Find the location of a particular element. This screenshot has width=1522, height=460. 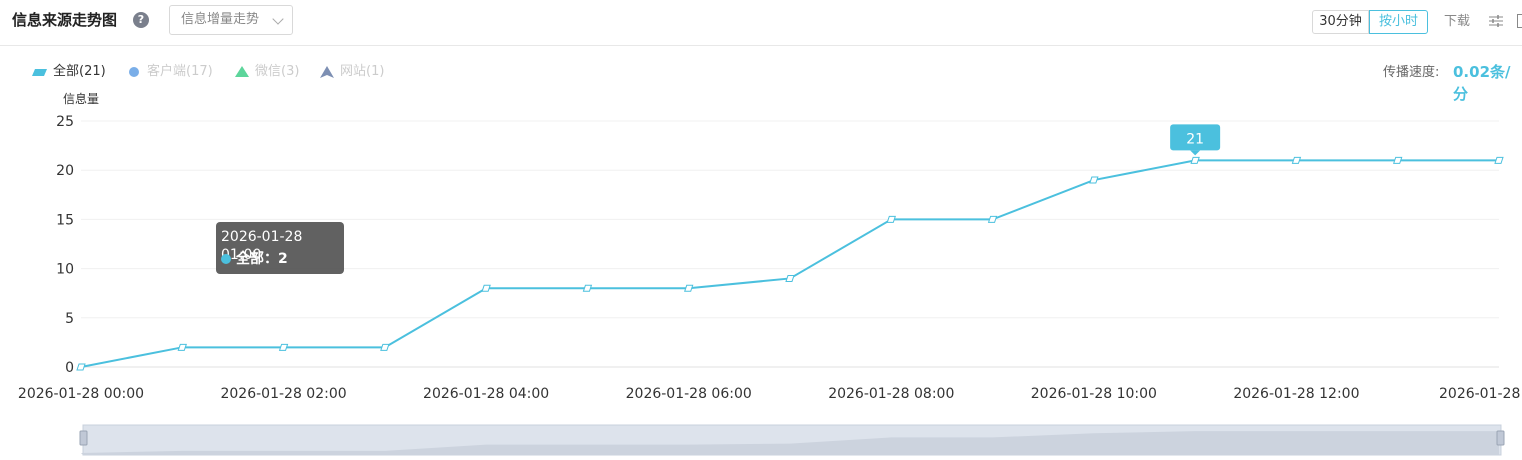

x-tick-label: 2026-01-28 00:00 is located at coordinates (81, 394).